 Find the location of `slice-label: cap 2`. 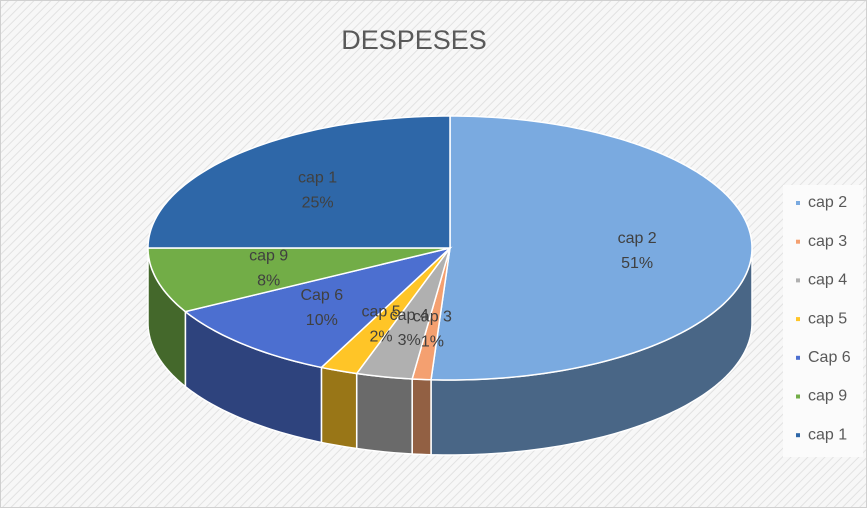

slice-label: cap 2 is located at coordinates (637, 238).